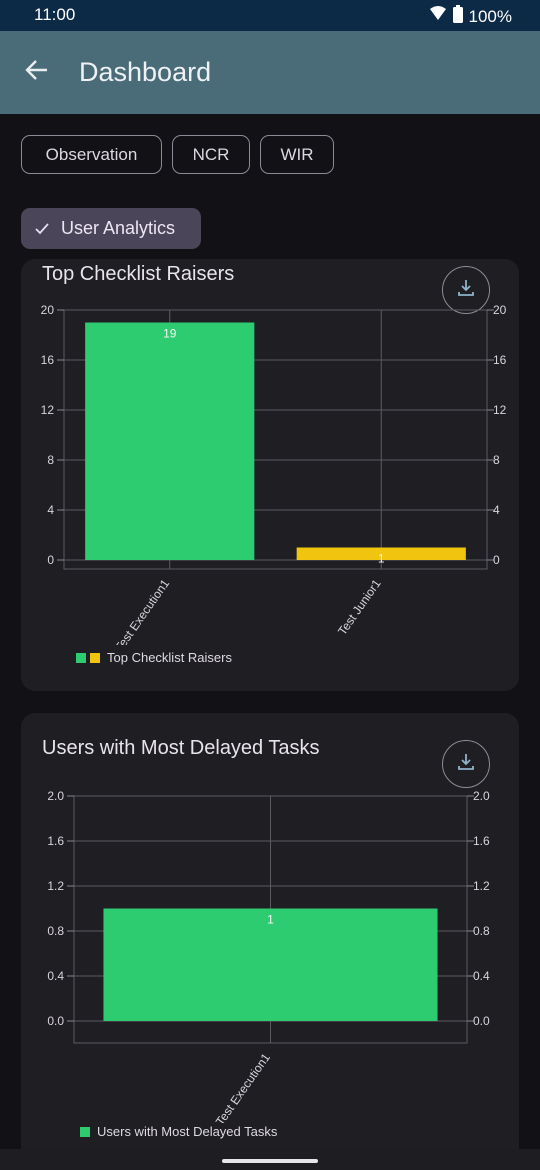  What do you see at coordinates (55, 796) in the screenshot?
I see `y-tick-label: 2.0` at bounding box center [55, 796].